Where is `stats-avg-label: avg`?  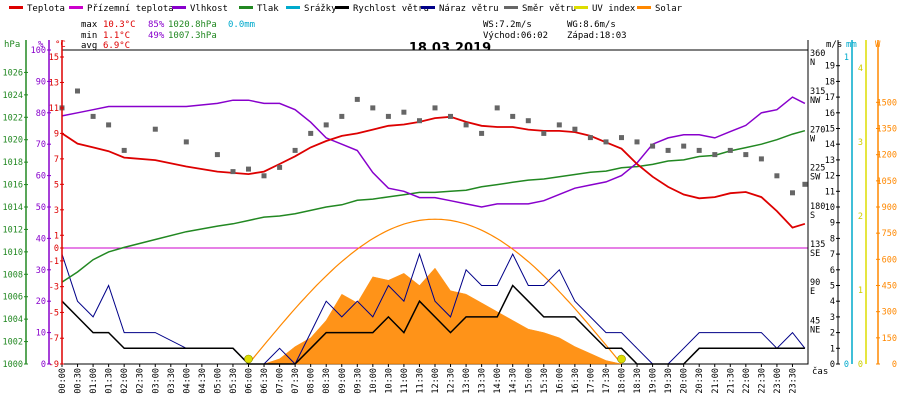 stats-avg-label: avg is located at coordinates (89, 46).